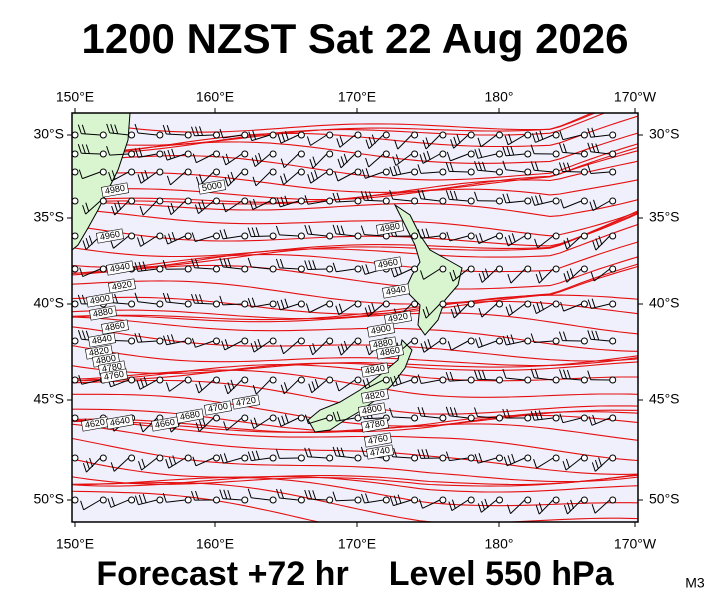  I want to click on lon-label-bottom: 170°W, so click(635, 544).